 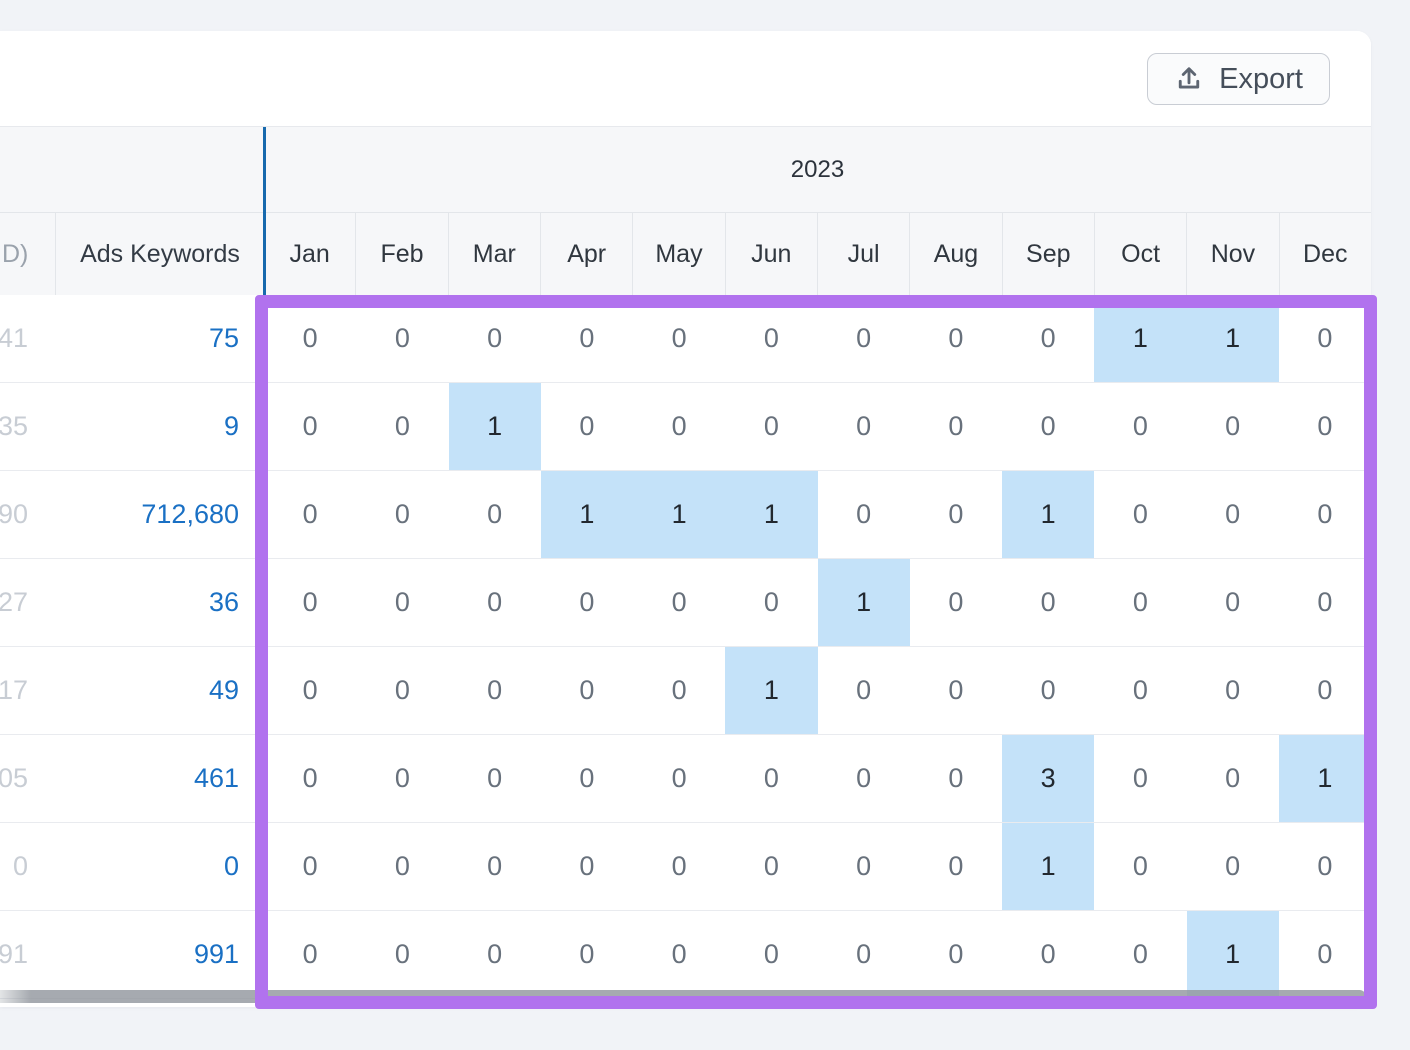 I want to click on month-values: 0 0 1 0 0 0 0 0 0 0 0 0, so click(x=817, y=426).